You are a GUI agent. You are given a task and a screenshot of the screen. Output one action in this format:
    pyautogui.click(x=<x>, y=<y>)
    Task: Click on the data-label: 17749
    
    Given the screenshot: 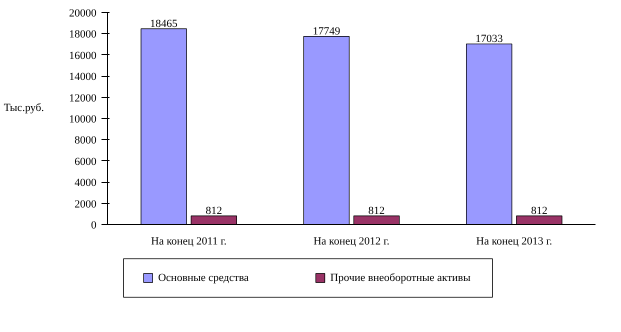 What is the action you would take?
    pyautogui.click(x=326, y=31)
    